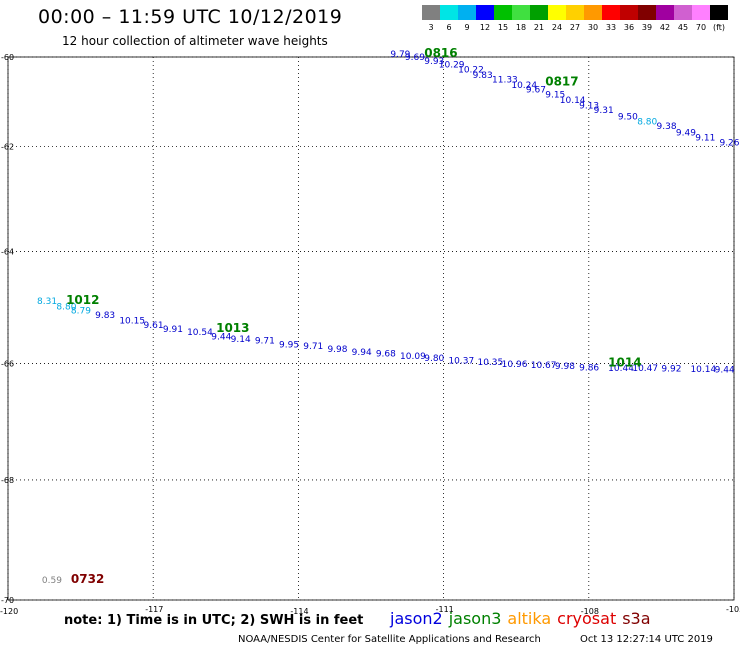  What do you see at coordinates (461, 361) in the screenshot?
I see `swh-value: 10.37` at bounding box center [461, 361].